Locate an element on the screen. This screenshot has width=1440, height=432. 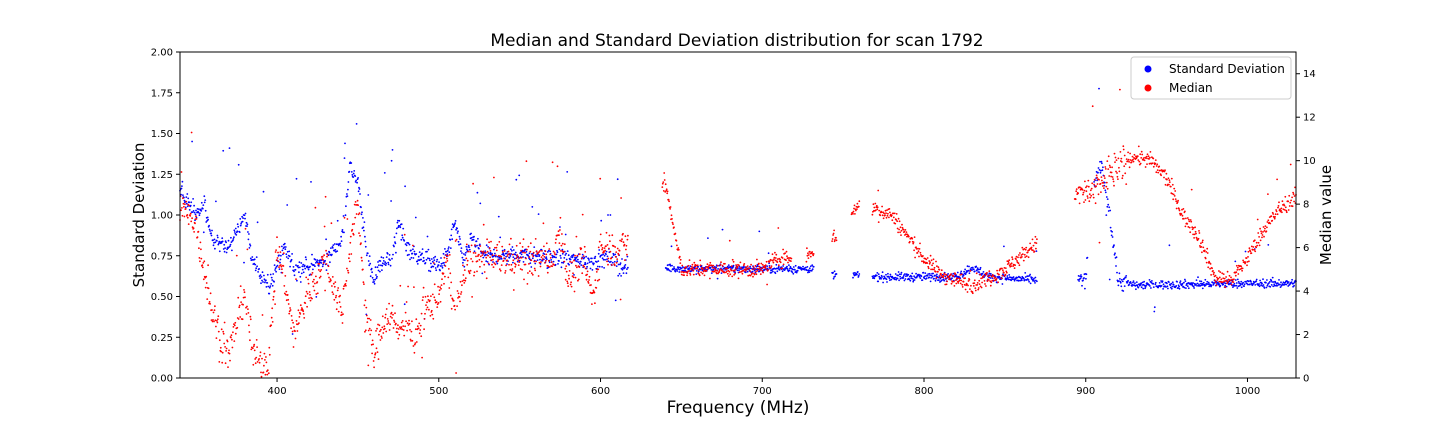
x-tick-label: 400 is located at coordinates (276, 391).